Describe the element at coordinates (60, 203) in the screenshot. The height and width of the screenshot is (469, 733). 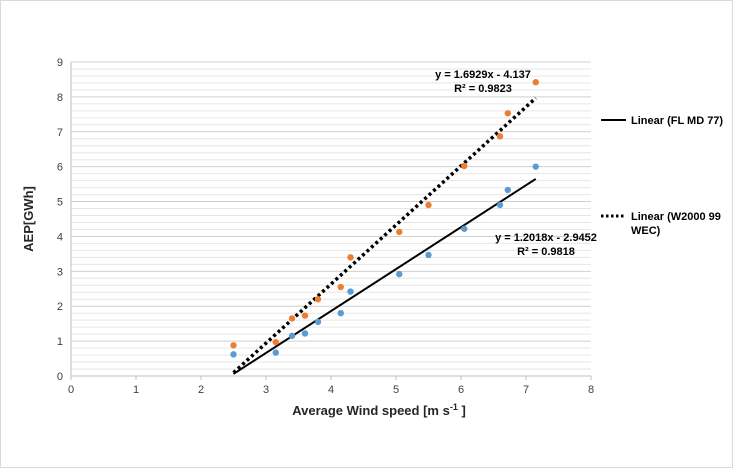
I see `y-tick-label: 5` at that location.